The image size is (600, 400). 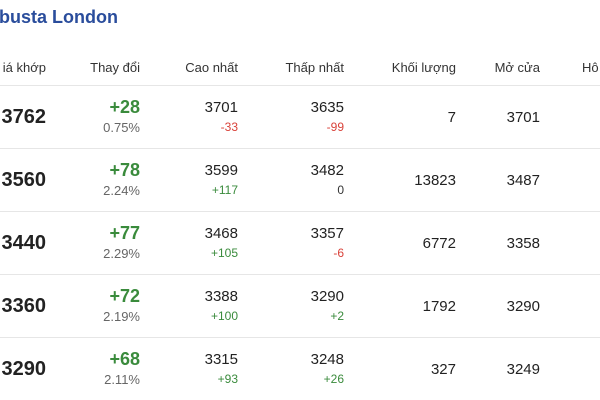 I want to click on change-percent: 2.29%, so click(x=121, y=253).